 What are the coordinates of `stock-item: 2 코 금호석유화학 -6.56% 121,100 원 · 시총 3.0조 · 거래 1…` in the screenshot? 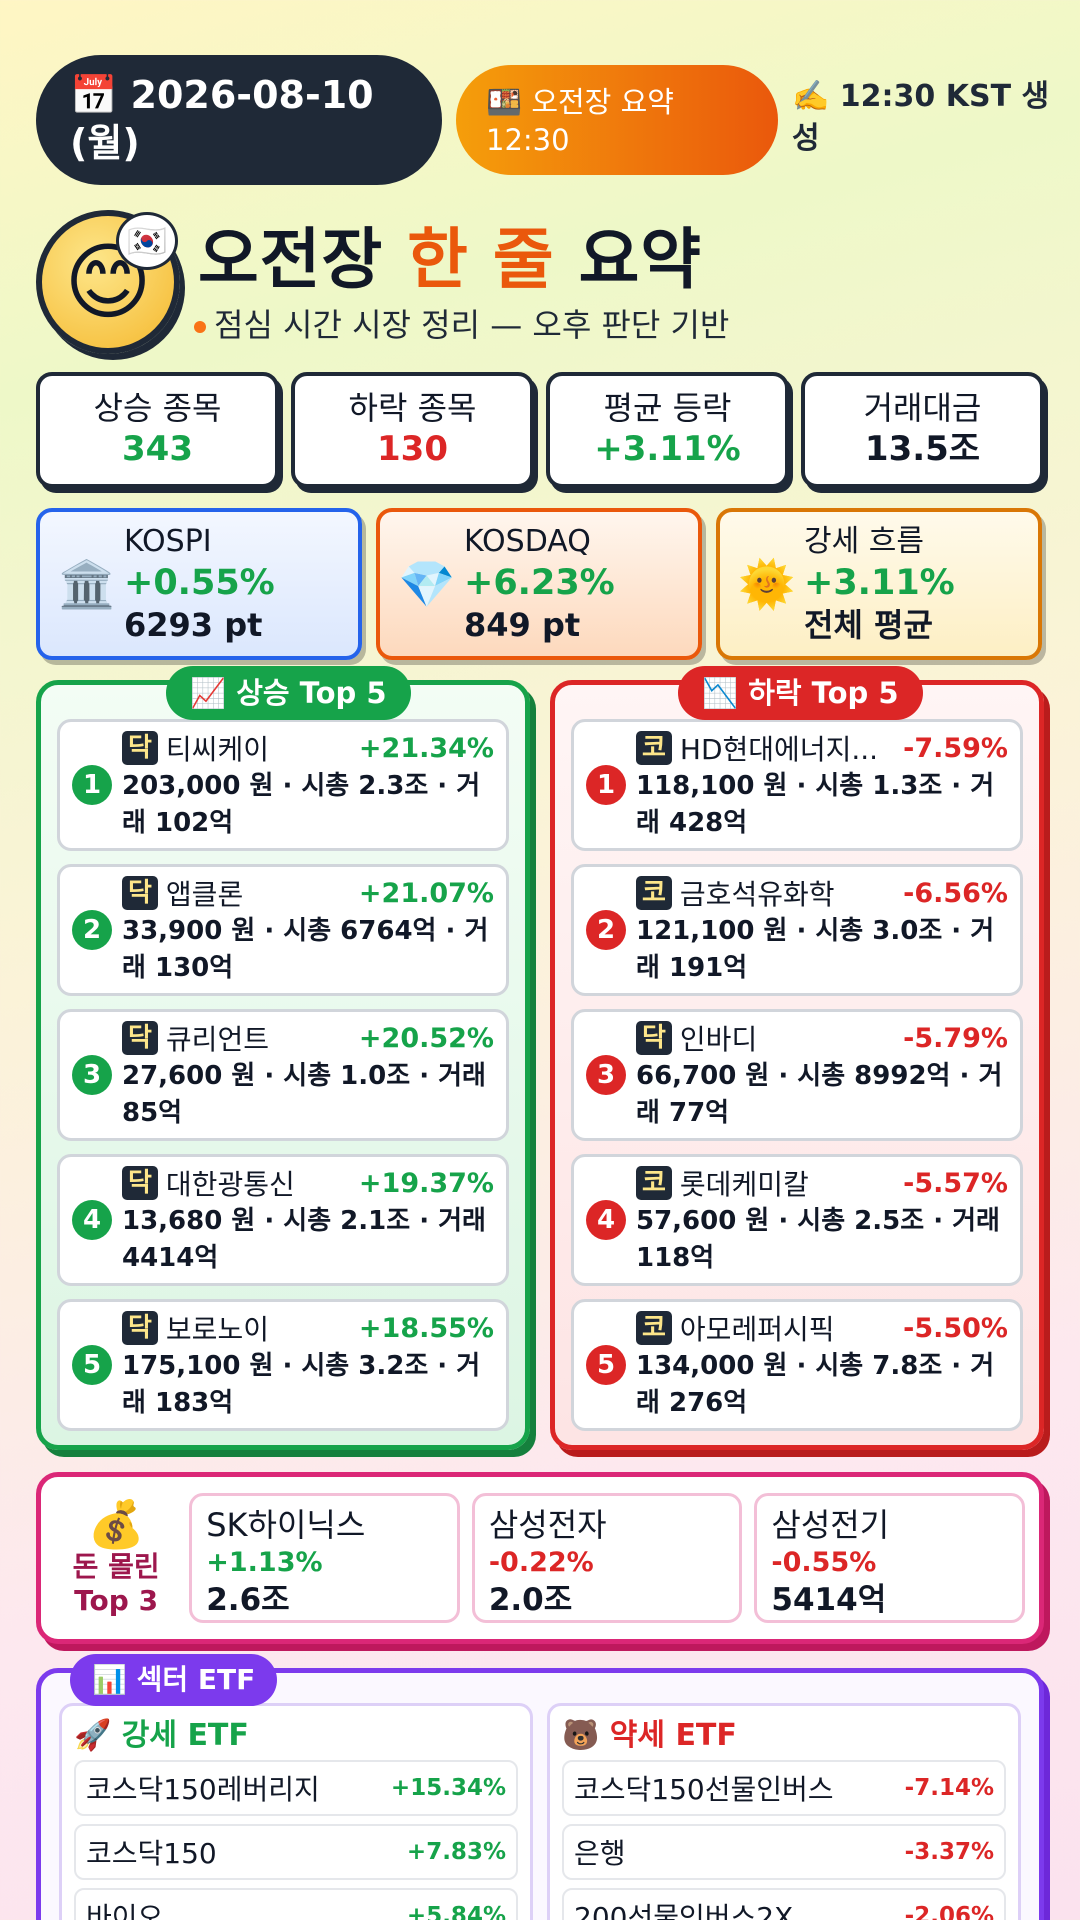 It's located at (797, 930).